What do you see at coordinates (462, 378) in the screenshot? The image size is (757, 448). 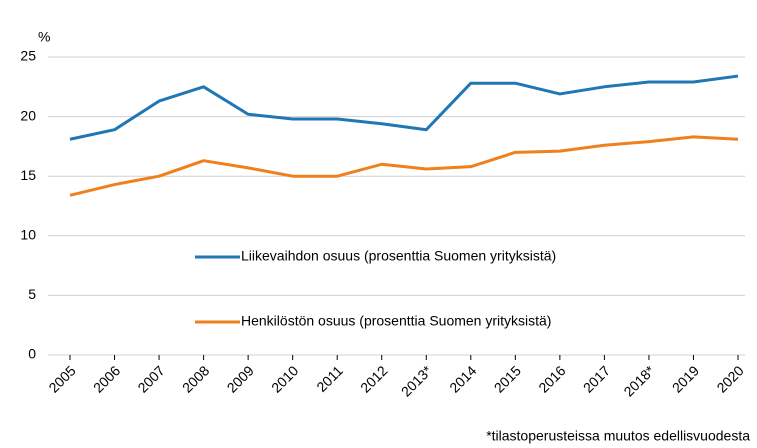 I see `x-tick-label: 2014` at bounding box center [462, 378].